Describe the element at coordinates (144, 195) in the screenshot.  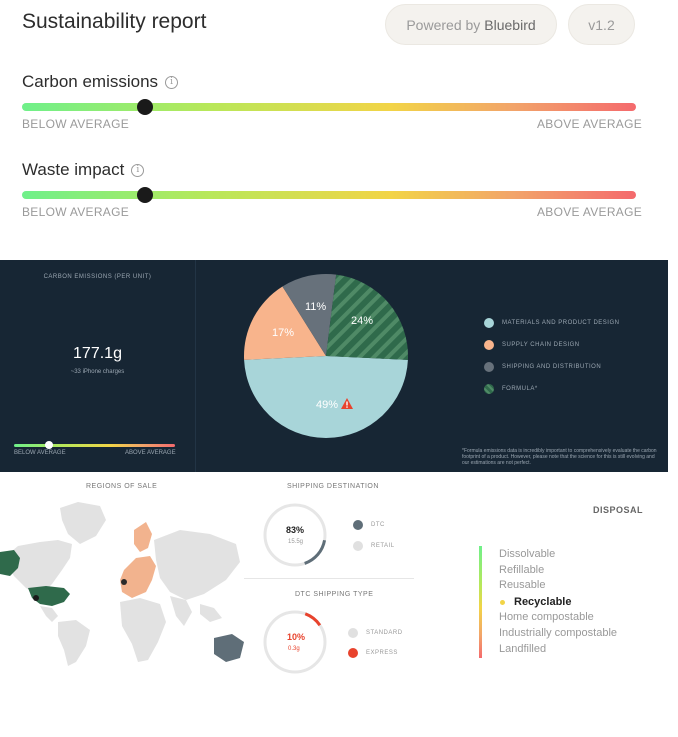
I see `waste-impact-marker` at that location.